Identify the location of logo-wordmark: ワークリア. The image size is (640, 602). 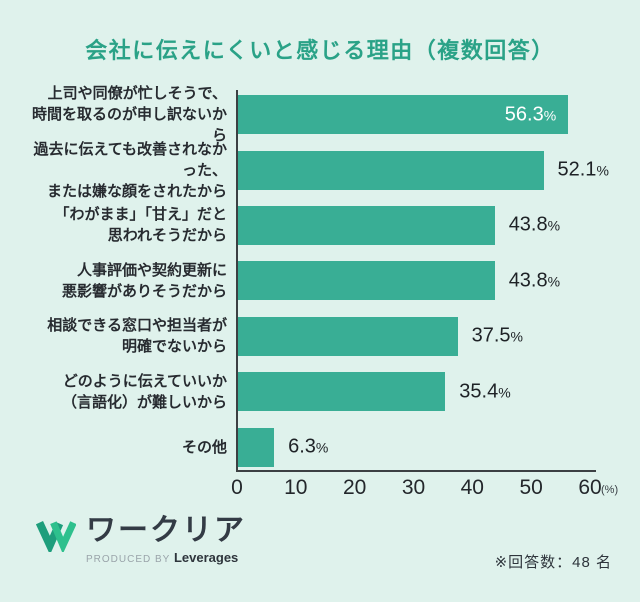
(166, 530).